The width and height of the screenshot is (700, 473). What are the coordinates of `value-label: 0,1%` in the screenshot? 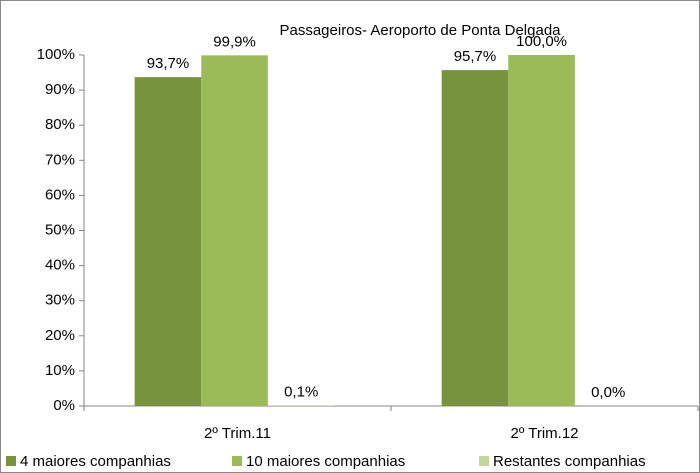 It's located at (301, 392).